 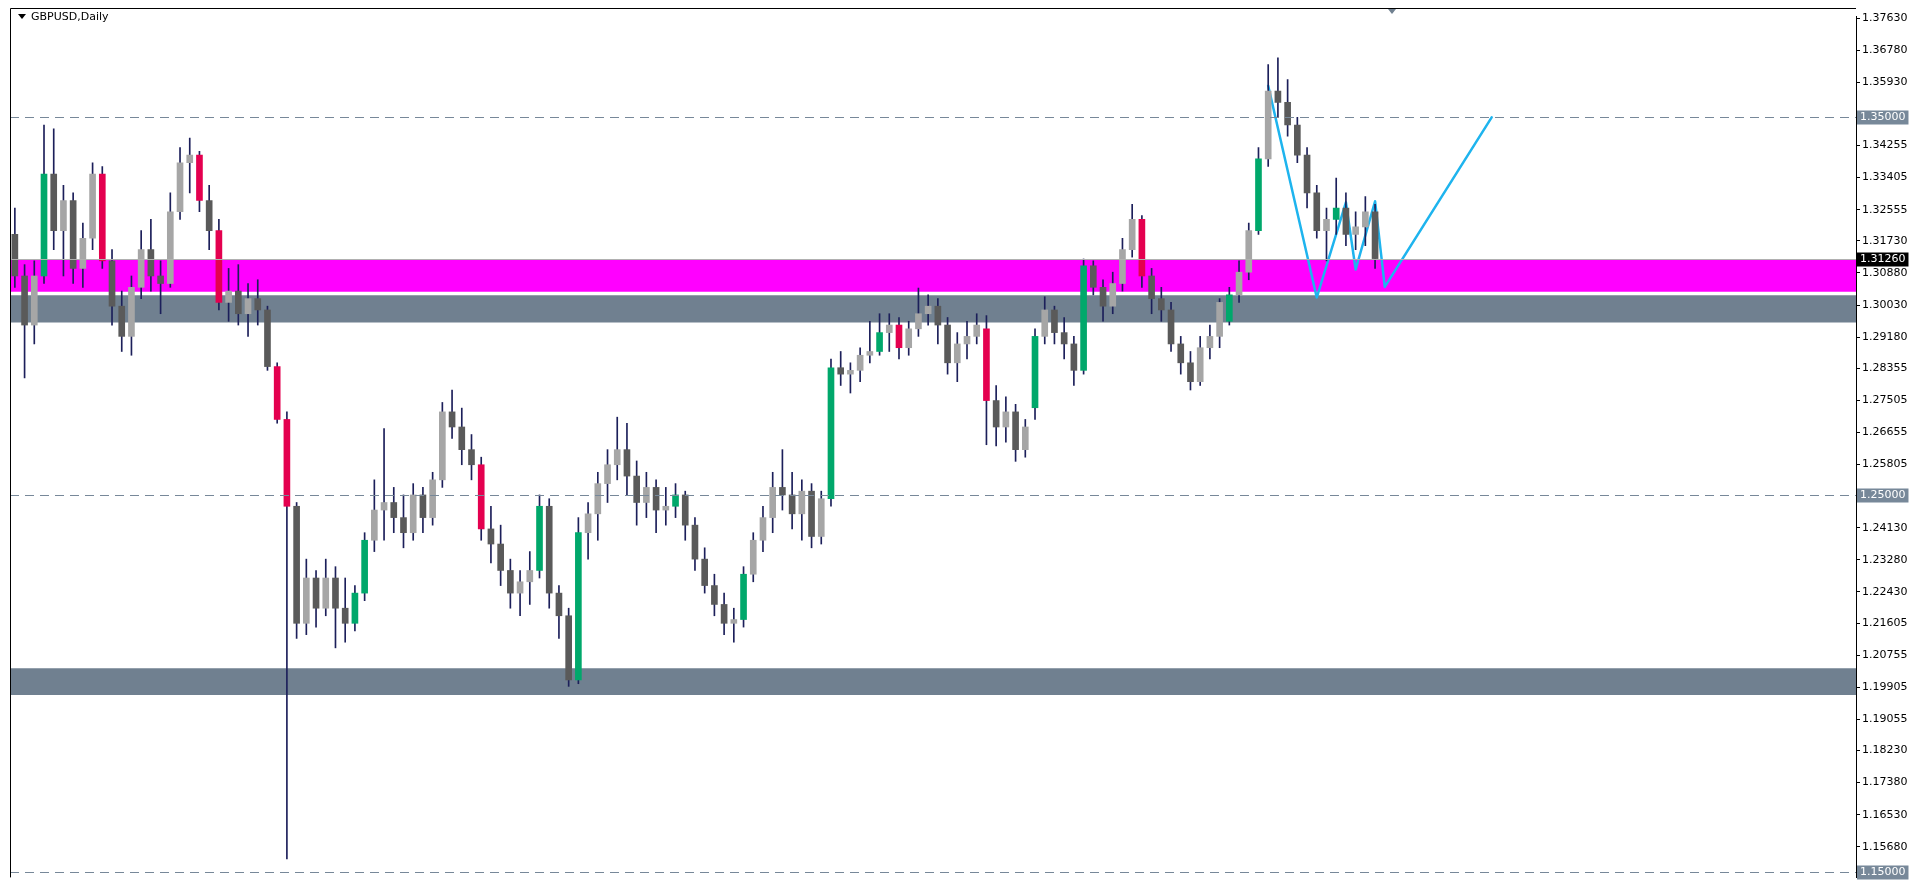 I want to click on ref-line-label: 1.15000, so click(x=1883, y=872).